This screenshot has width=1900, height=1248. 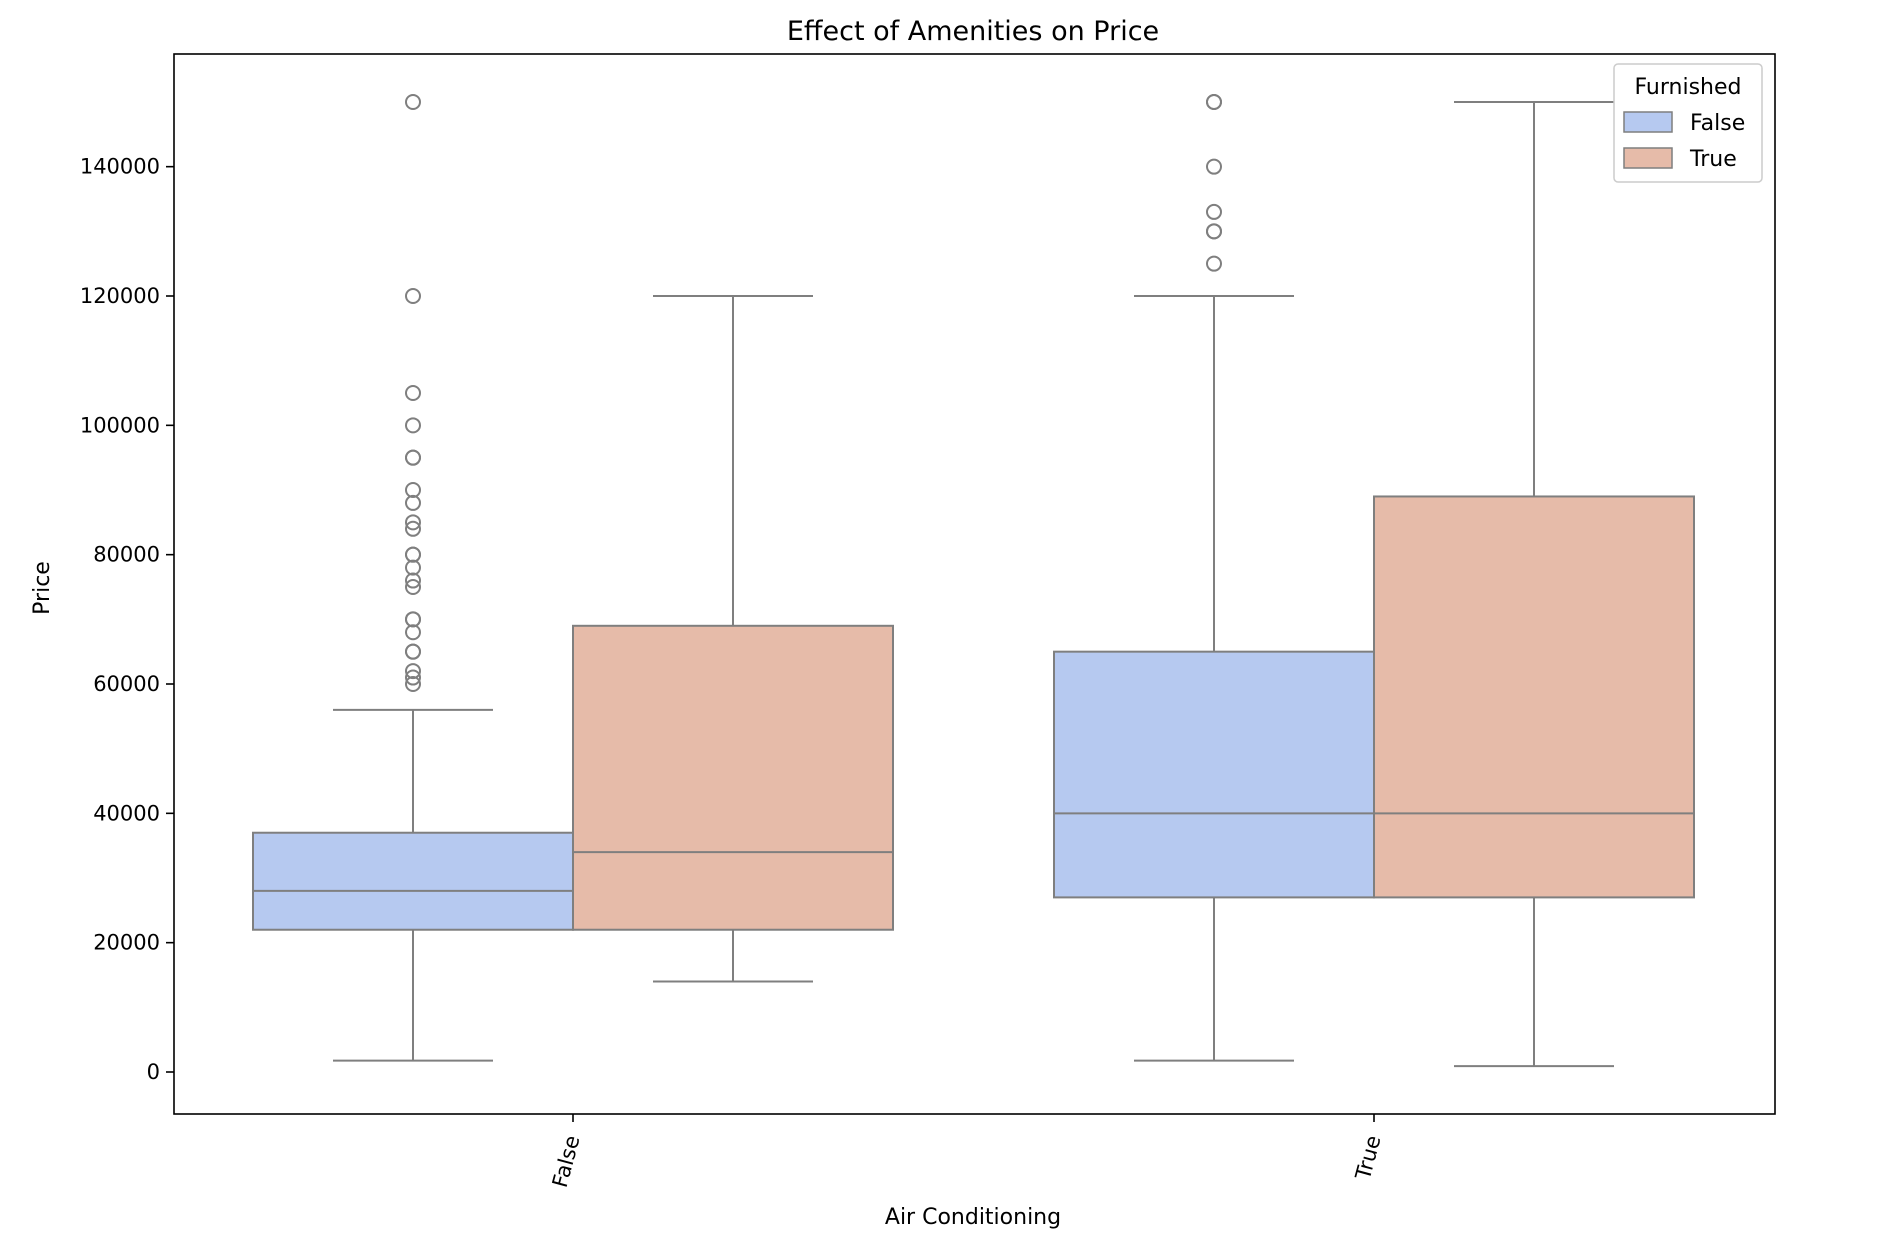 What do you see at coordinates (126, 813) in the screenshot?
I see `y-tick-label: 40000` at bounding box center [126, 813].